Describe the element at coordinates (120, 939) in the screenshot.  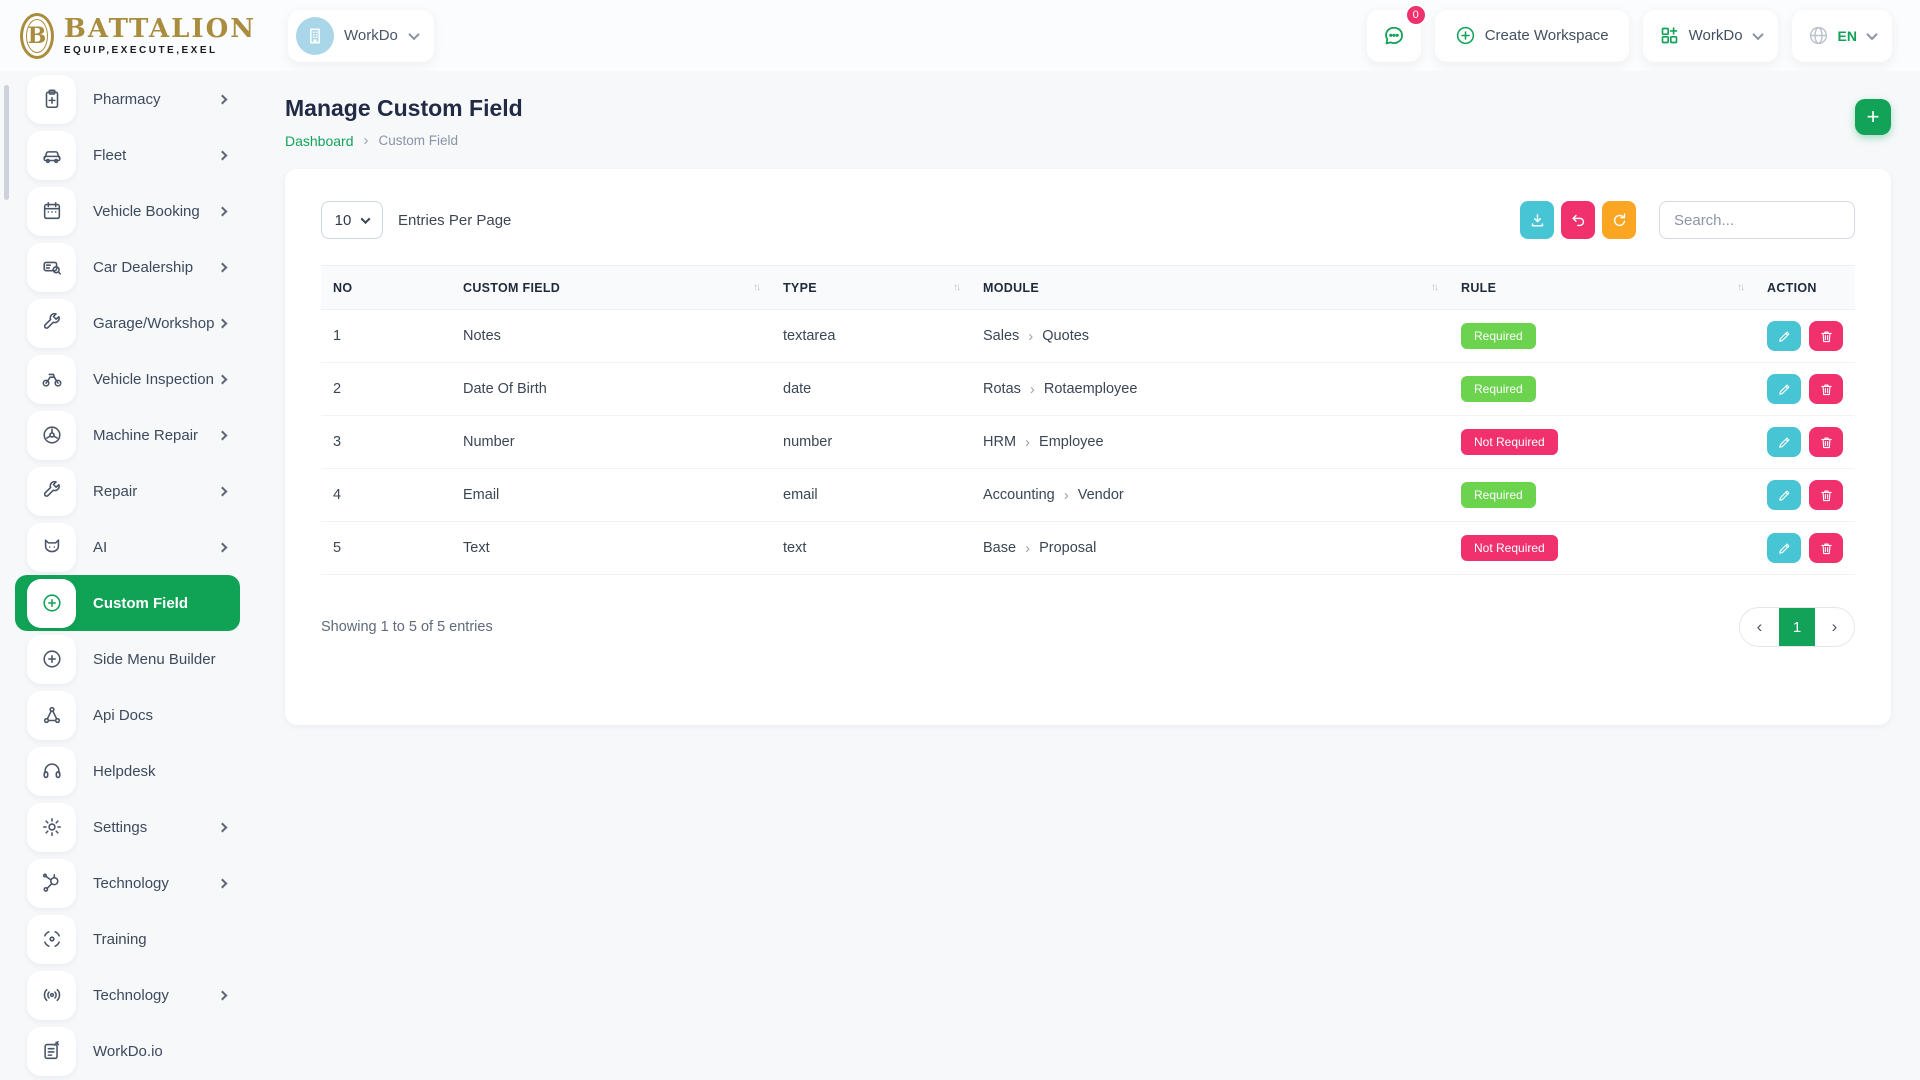
I see `sidebar-item-label: Training` at that location.